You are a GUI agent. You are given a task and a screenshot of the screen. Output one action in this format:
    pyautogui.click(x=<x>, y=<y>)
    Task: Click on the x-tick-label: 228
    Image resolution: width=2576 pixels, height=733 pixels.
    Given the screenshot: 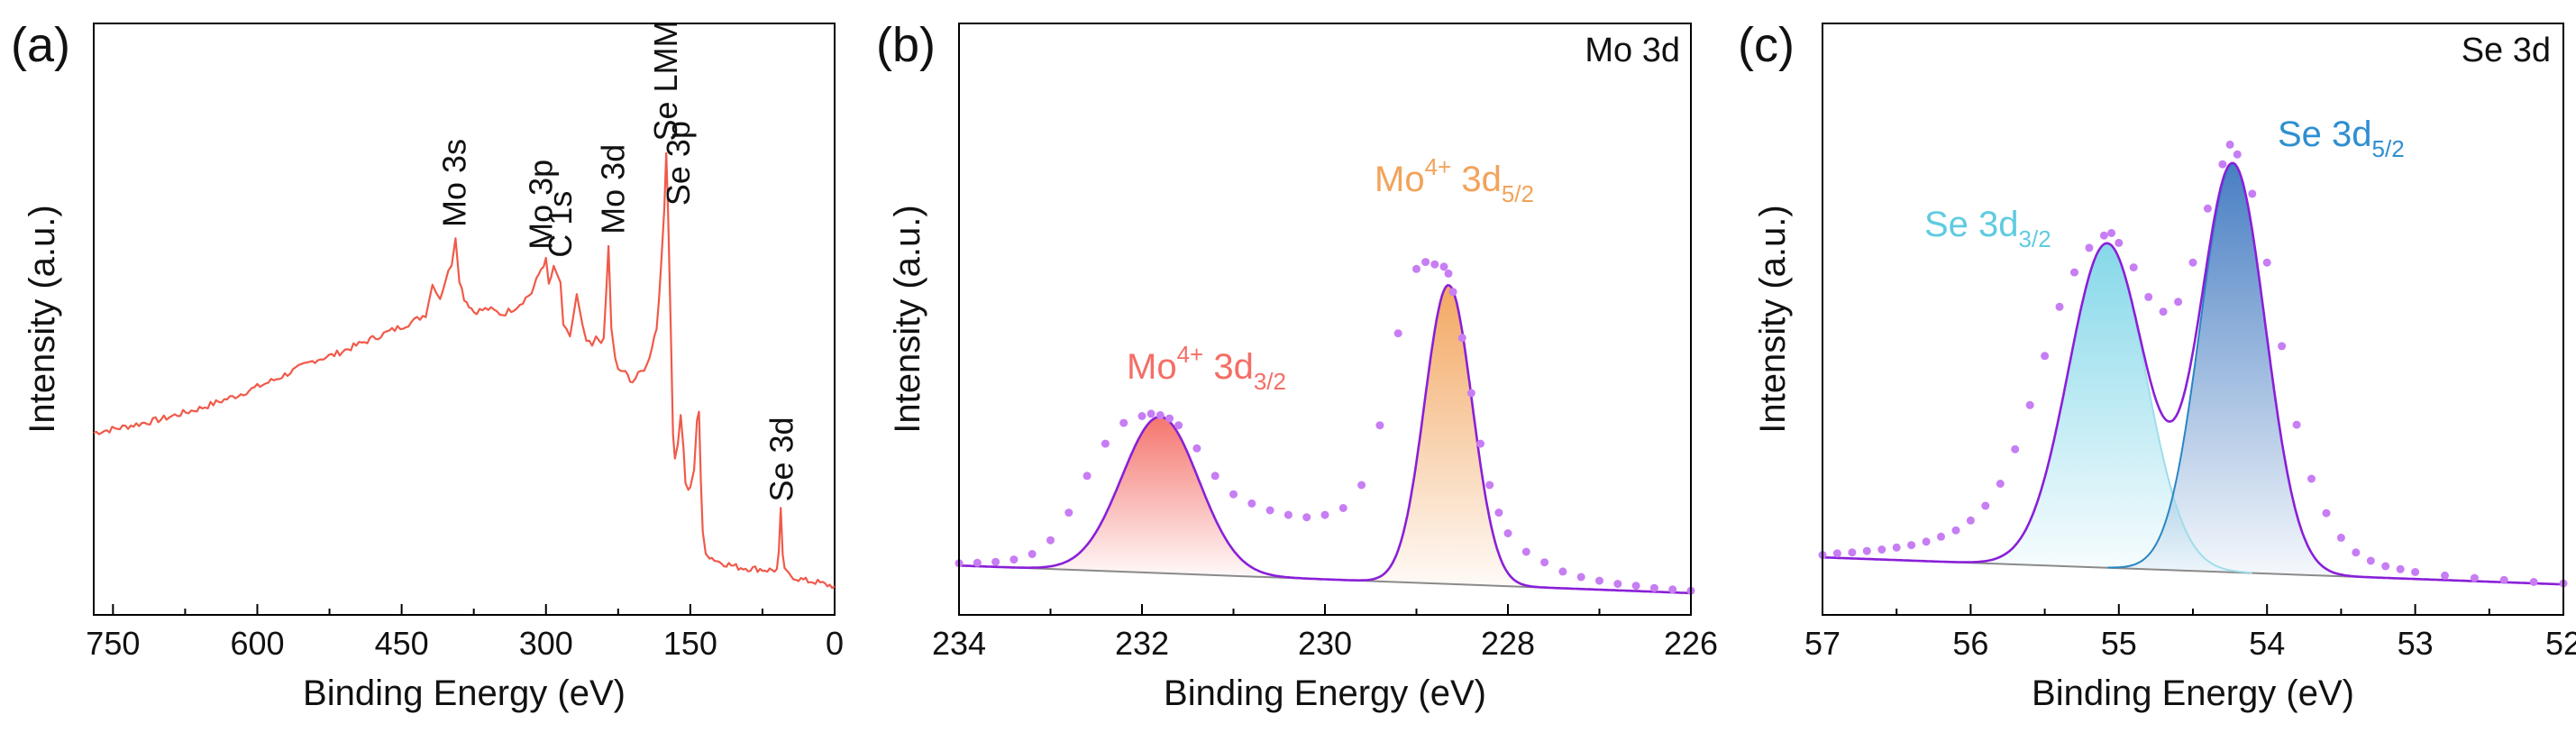 What is the action you would take?
    pyautogui.click(x=1508, y=643)
    